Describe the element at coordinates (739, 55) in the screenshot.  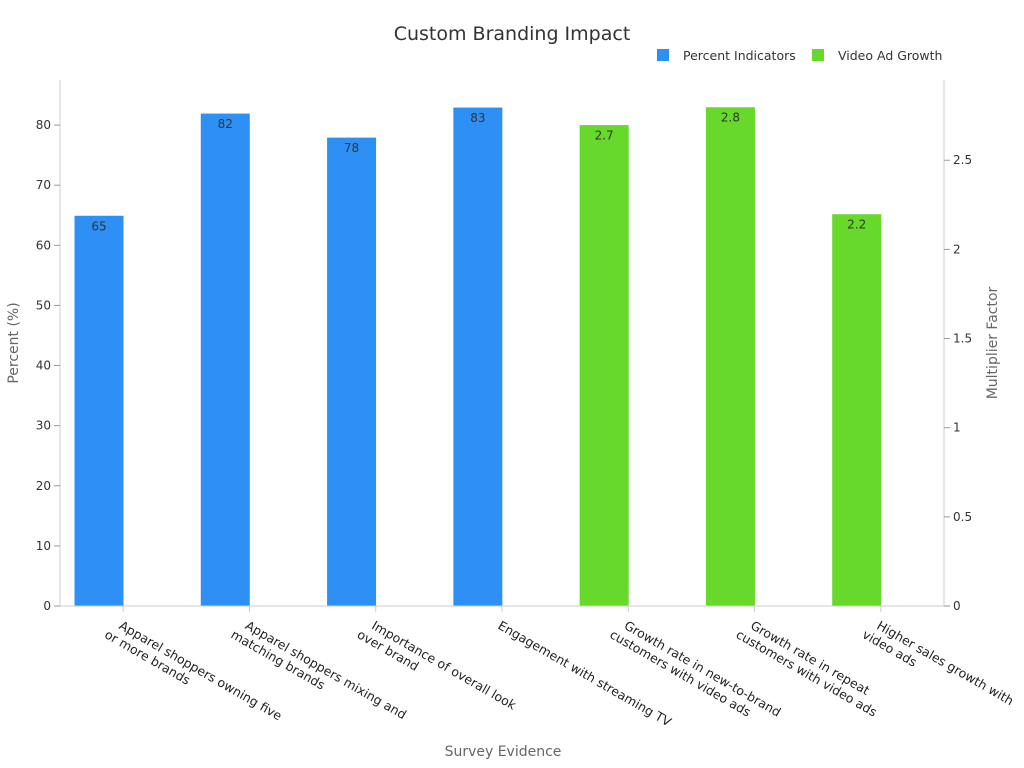
I see `legend-label-percent-indicators: Percent Indicators` at that location.